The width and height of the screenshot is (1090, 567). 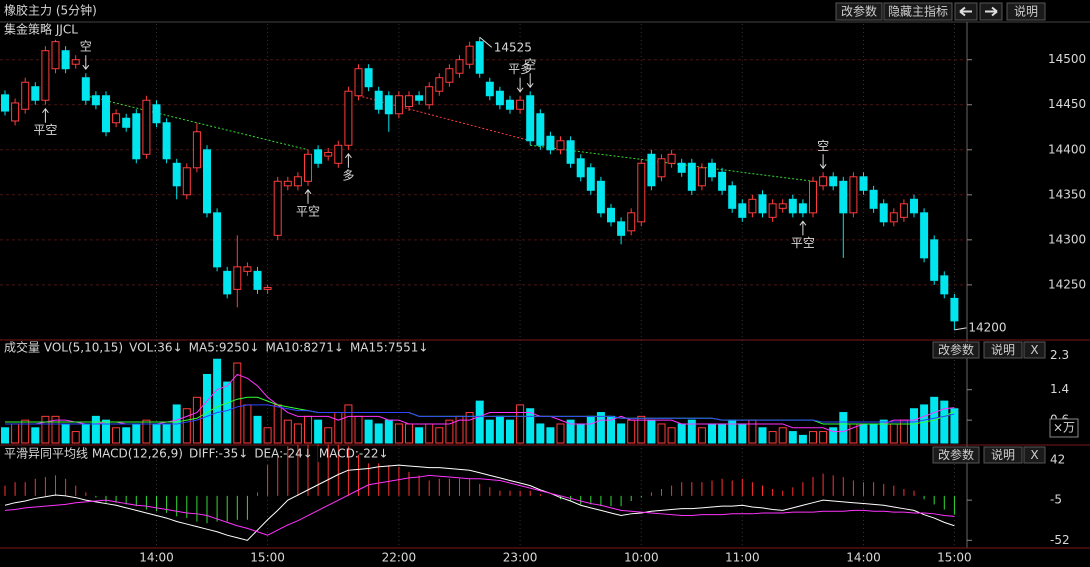 I want to click on button-right, so click(x=991, y=11).